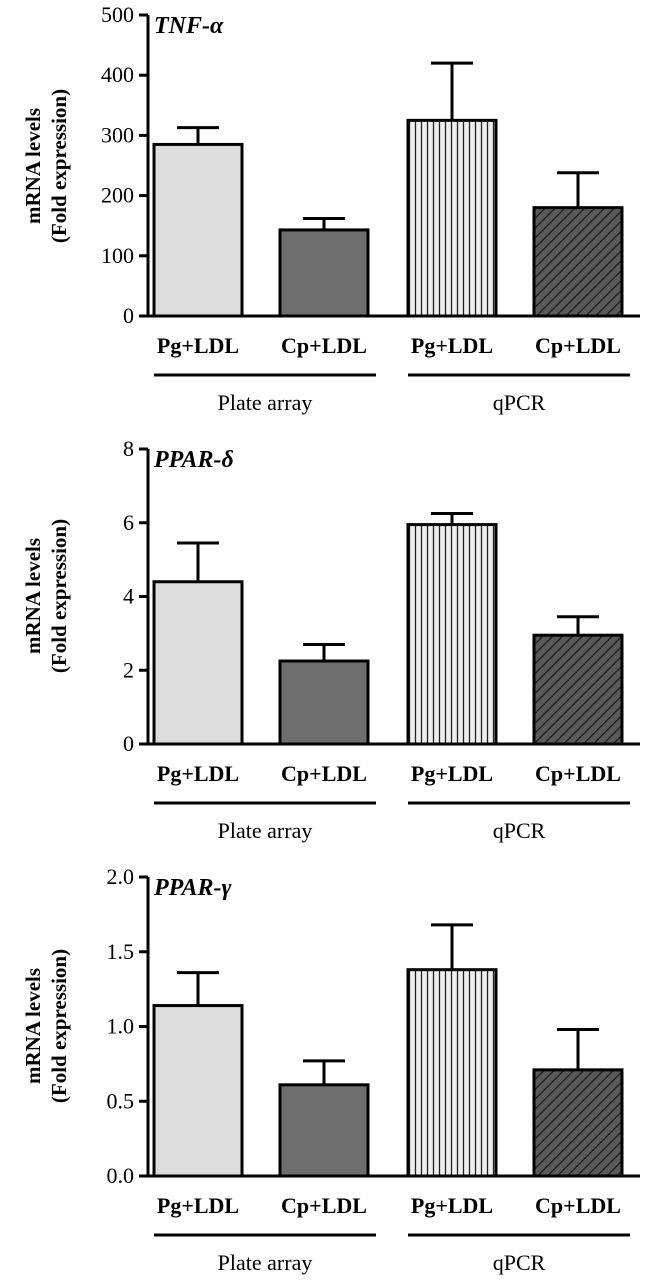 The width and height of the screenshot is (650, 1285). I want to click on panel-title: PPAR-γ, so click(192, 888).